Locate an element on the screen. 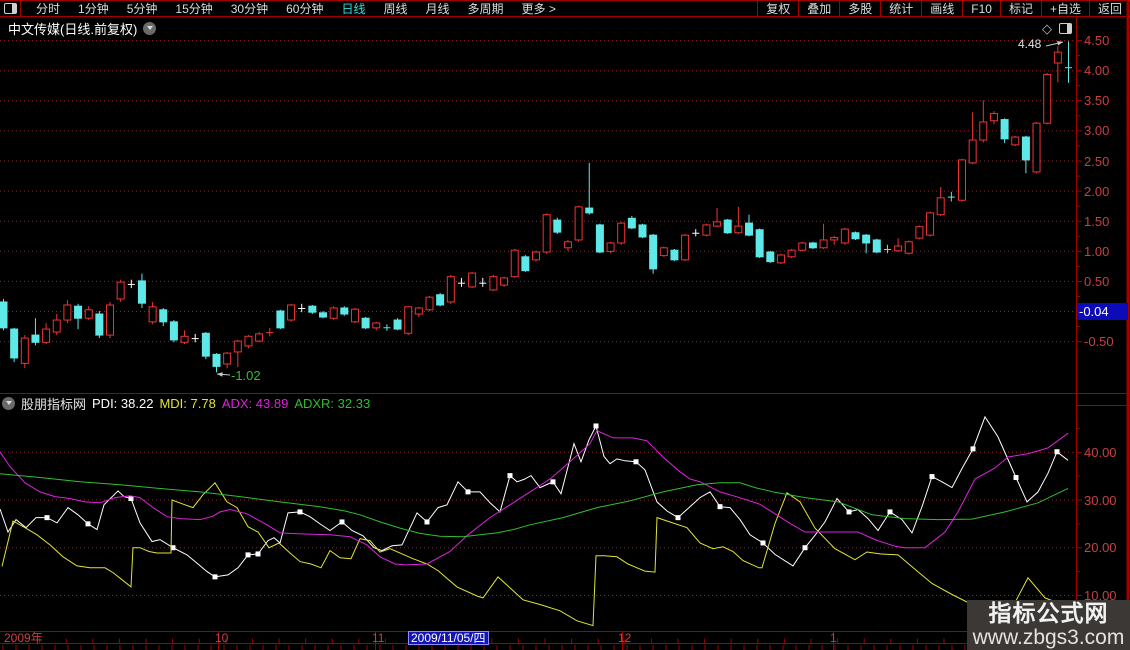 The image size is (1130, 650). dmi-axis-label: 10.00 is located at coordinates (1100, 595).